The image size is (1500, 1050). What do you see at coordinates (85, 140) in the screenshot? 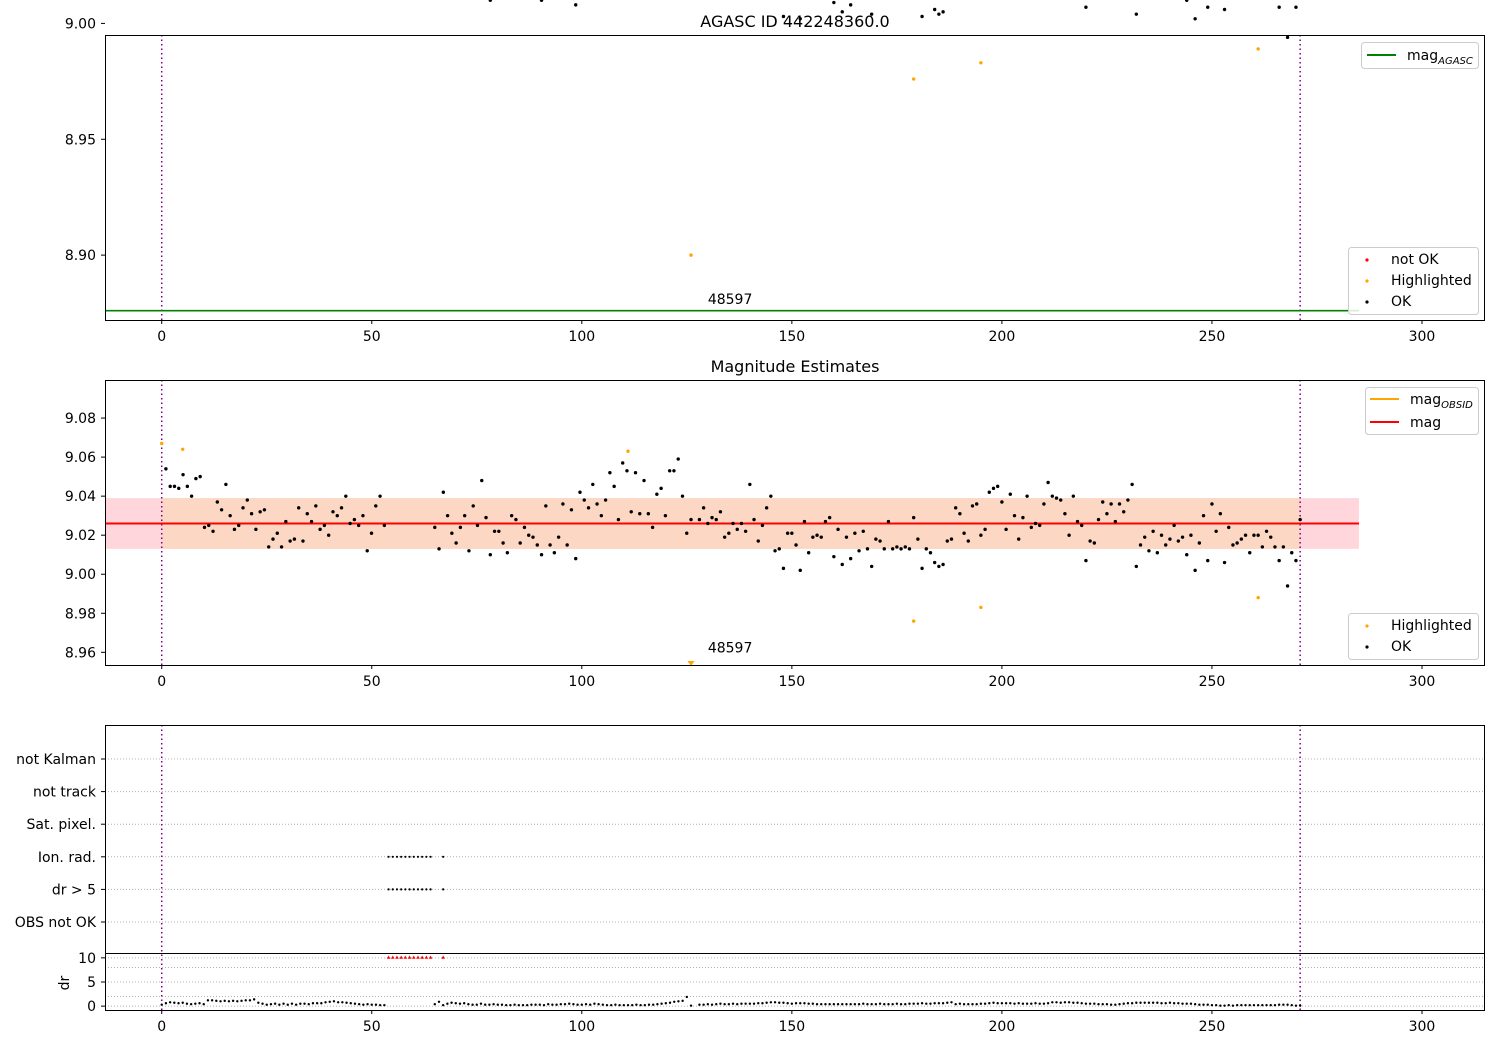
I see `panel-agasc-y-axis: 8.908.959.009.05` at bounding box center [85, 140].